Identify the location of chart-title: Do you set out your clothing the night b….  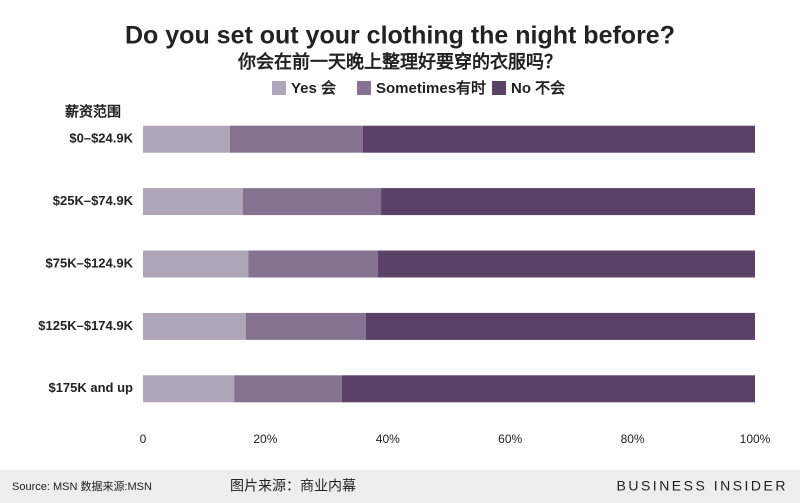
(400, 36).